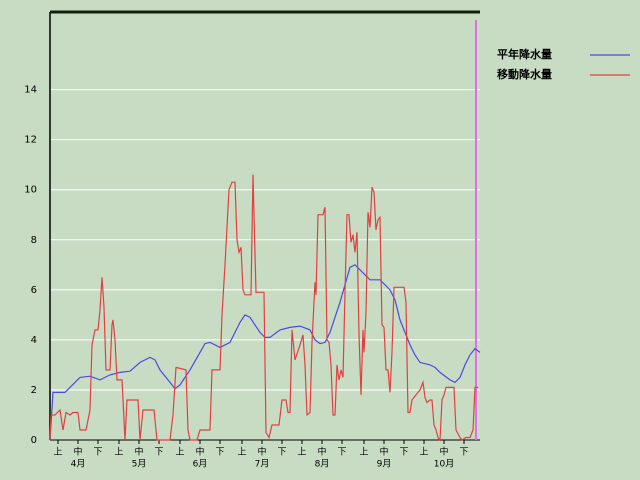 The height and width of the screenshot is (480, 640). What do you see at coordinates (524, 74) in the screenshot?
I see `legend-label: 移動降水量` at bounding box center [524, 74].